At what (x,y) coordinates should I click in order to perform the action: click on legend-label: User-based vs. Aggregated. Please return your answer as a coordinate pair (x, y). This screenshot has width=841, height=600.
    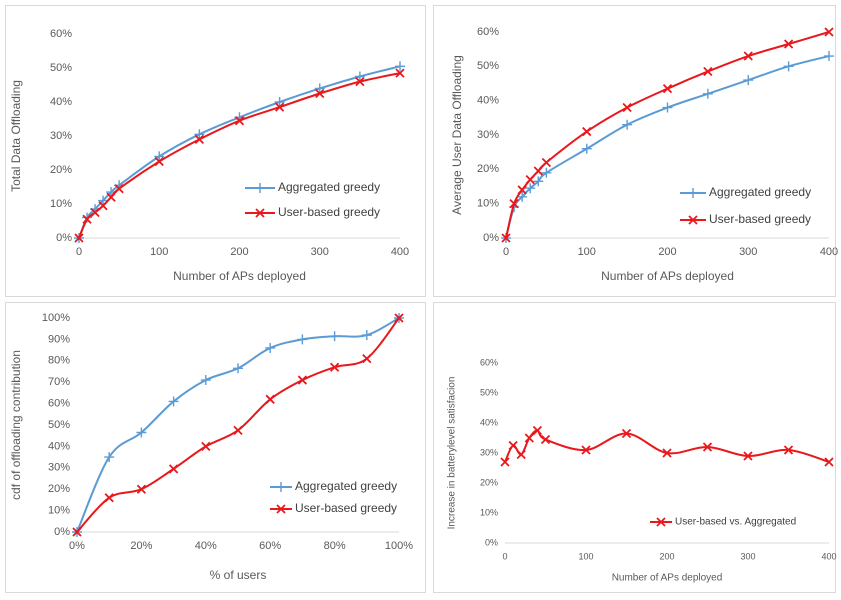
    Looking at the image, I should click on (735, 522).